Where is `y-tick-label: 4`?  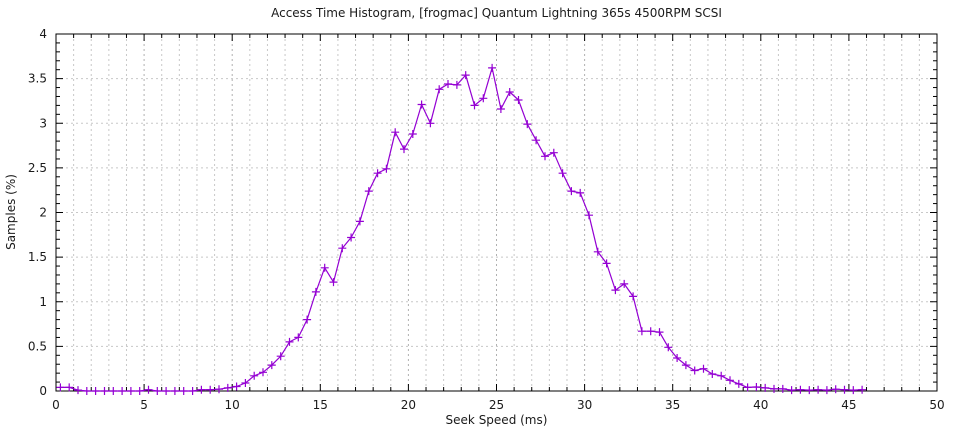
y-tick-label: 4 is located at coordinates (43, 34).